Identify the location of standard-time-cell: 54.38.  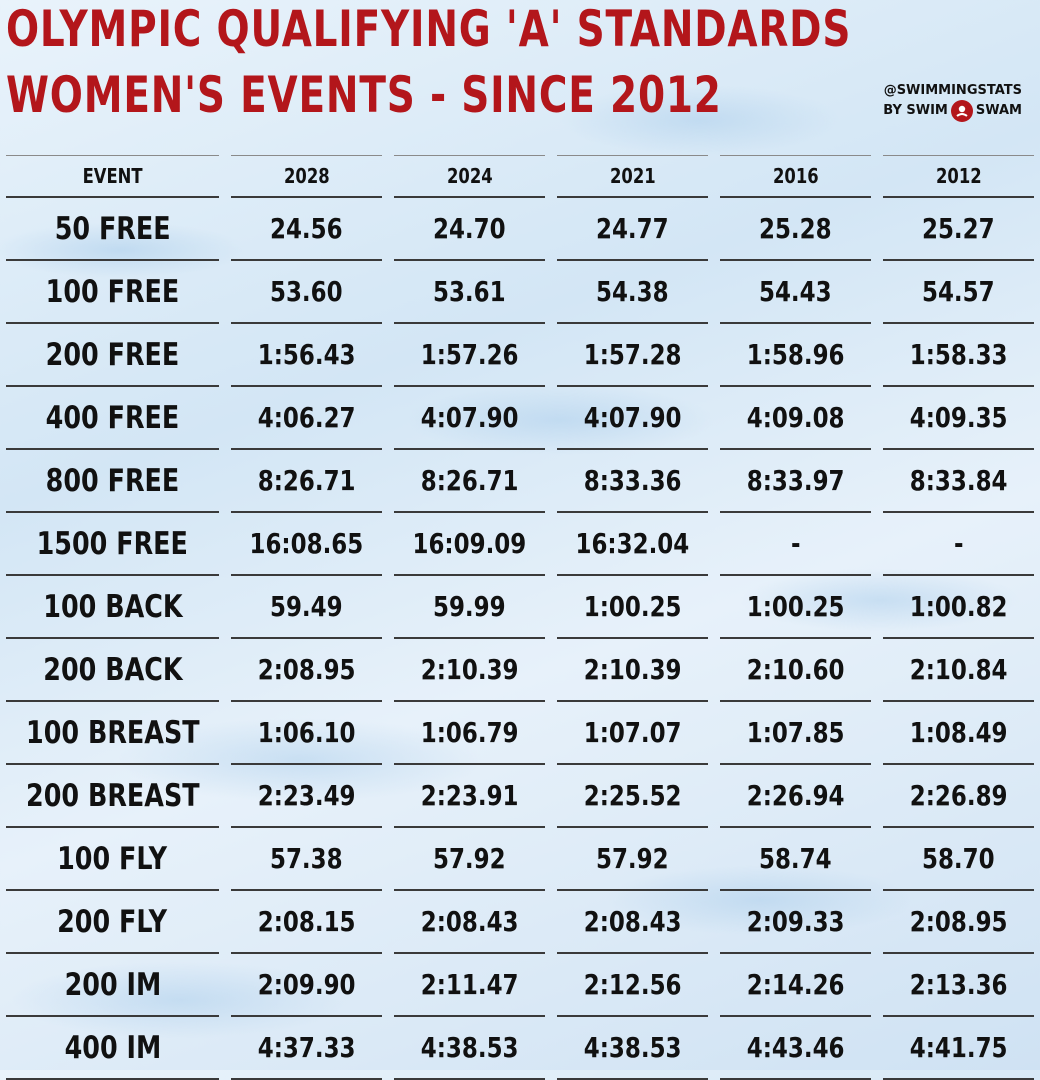
(632, 292).